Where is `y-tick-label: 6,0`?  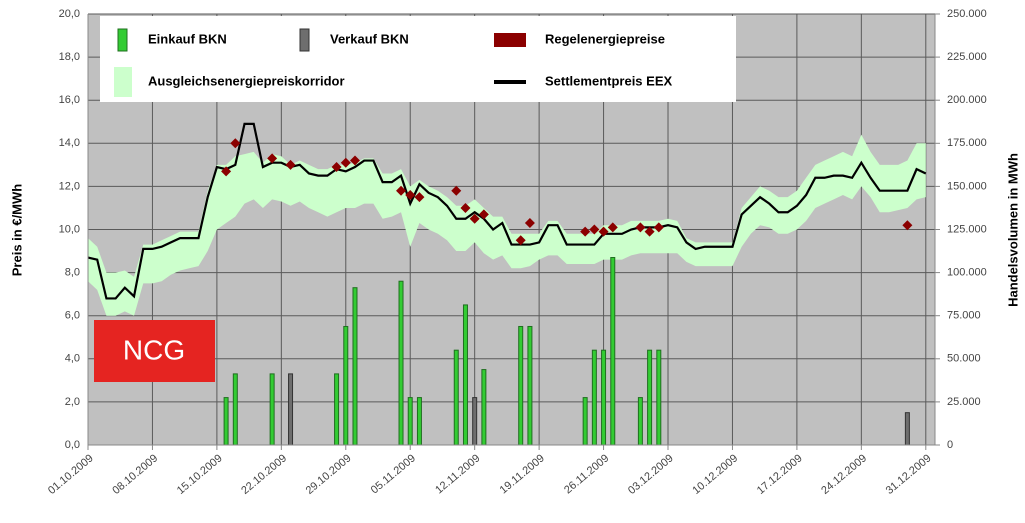
y-tick-label: 6,0 is located at coordinates (72, 316).